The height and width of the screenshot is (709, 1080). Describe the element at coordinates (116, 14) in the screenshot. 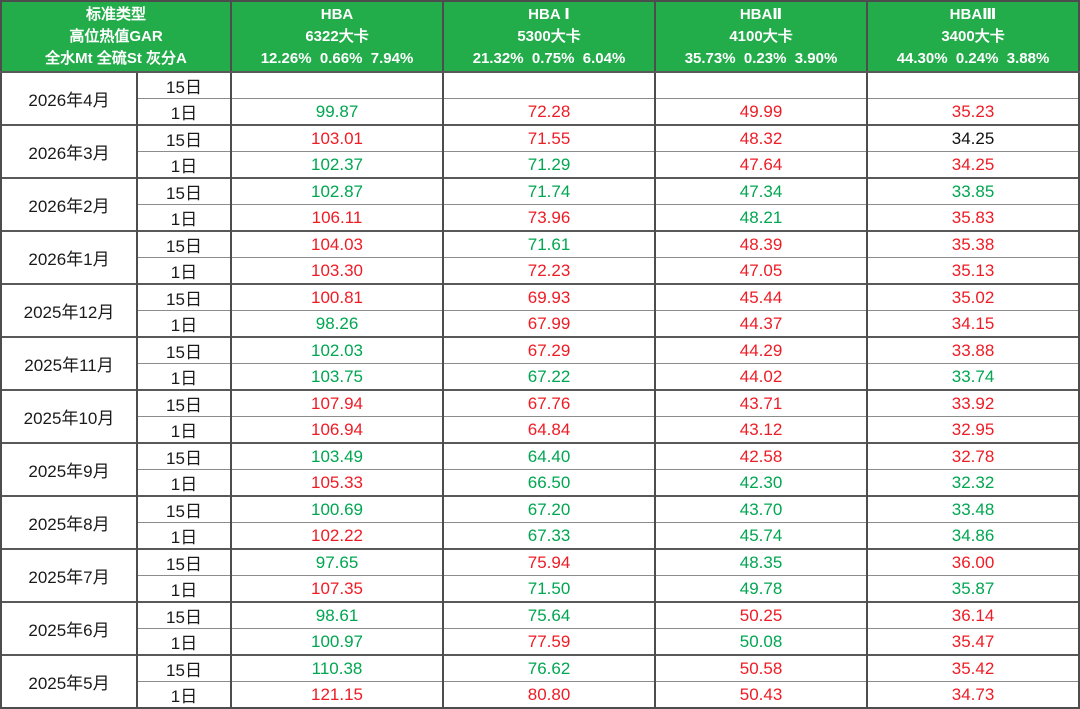

I see `spec-line-type: 标准类型` at that location.